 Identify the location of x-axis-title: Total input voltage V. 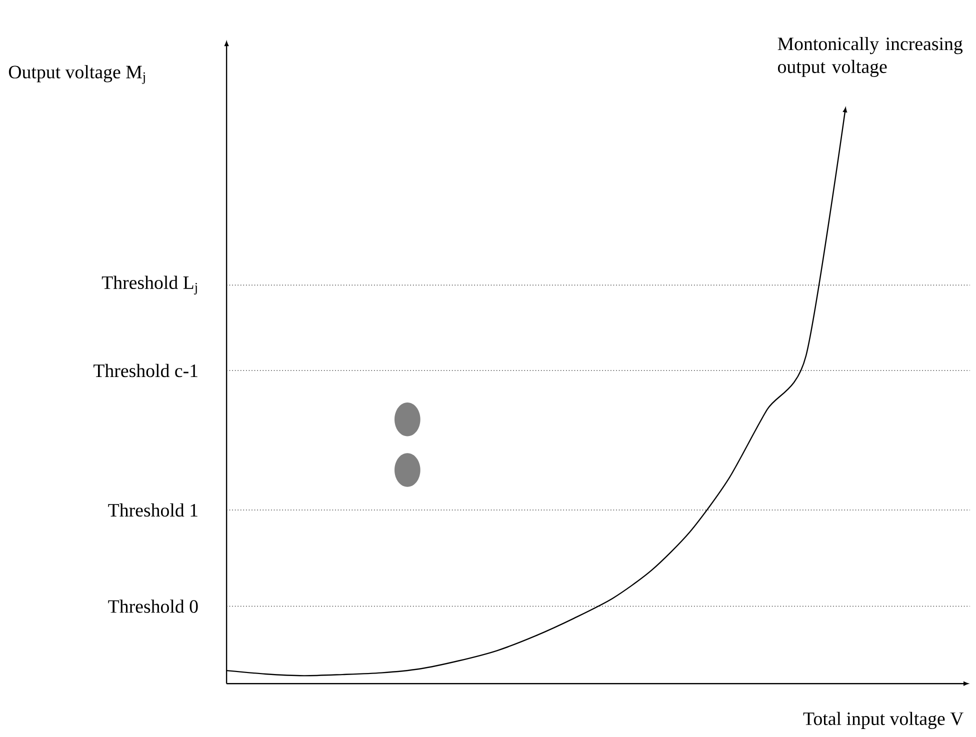
(883, 720).